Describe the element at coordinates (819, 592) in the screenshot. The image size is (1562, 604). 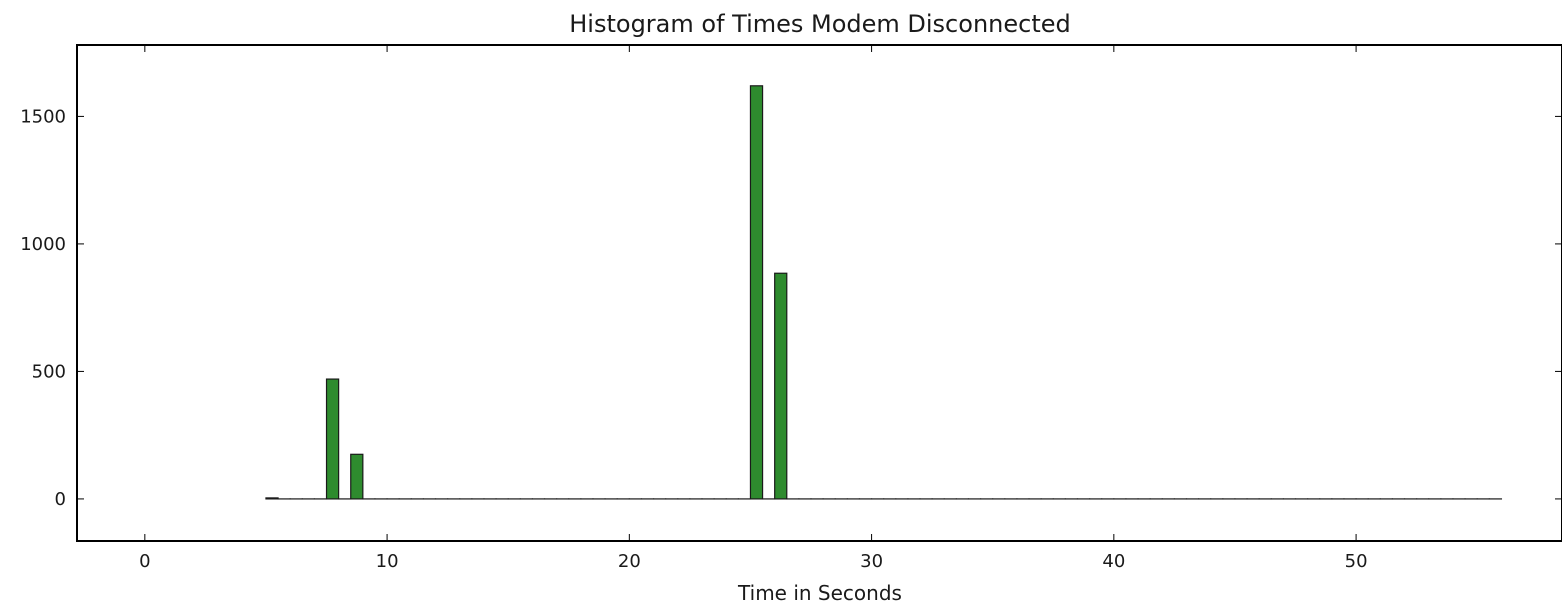
I see `x-axis-label: Time in Seconds` at that location.